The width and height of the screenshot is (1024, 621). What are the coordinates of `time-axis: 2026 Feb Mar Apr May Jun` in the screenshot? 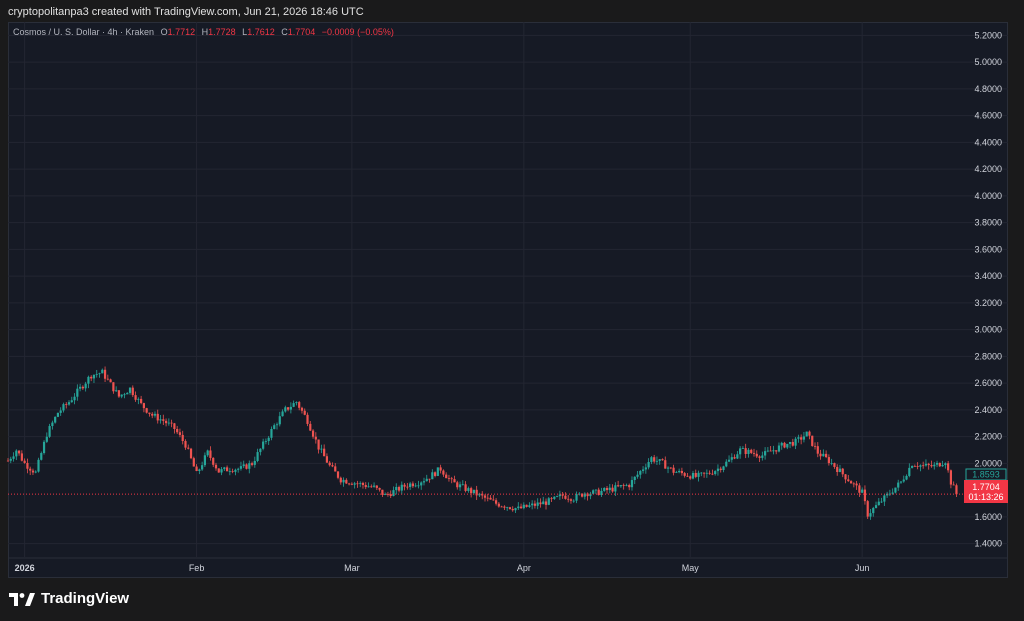 It's located at (508, 565).